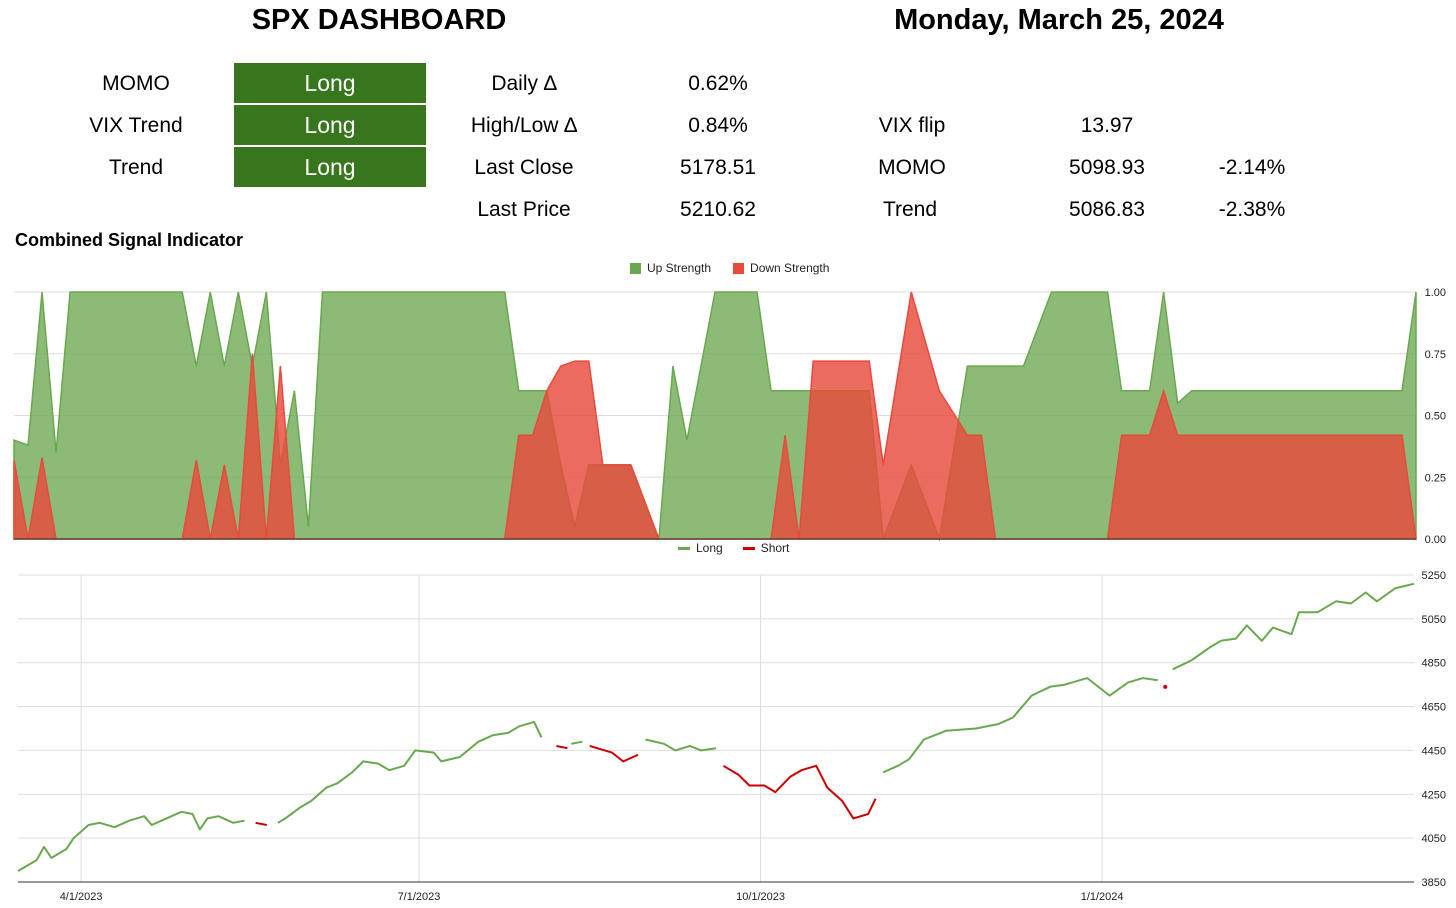 This screenshot has height=908, width=1456. I want to click on stat-label-daily-delta: Daily ∆, so click(524, 83).